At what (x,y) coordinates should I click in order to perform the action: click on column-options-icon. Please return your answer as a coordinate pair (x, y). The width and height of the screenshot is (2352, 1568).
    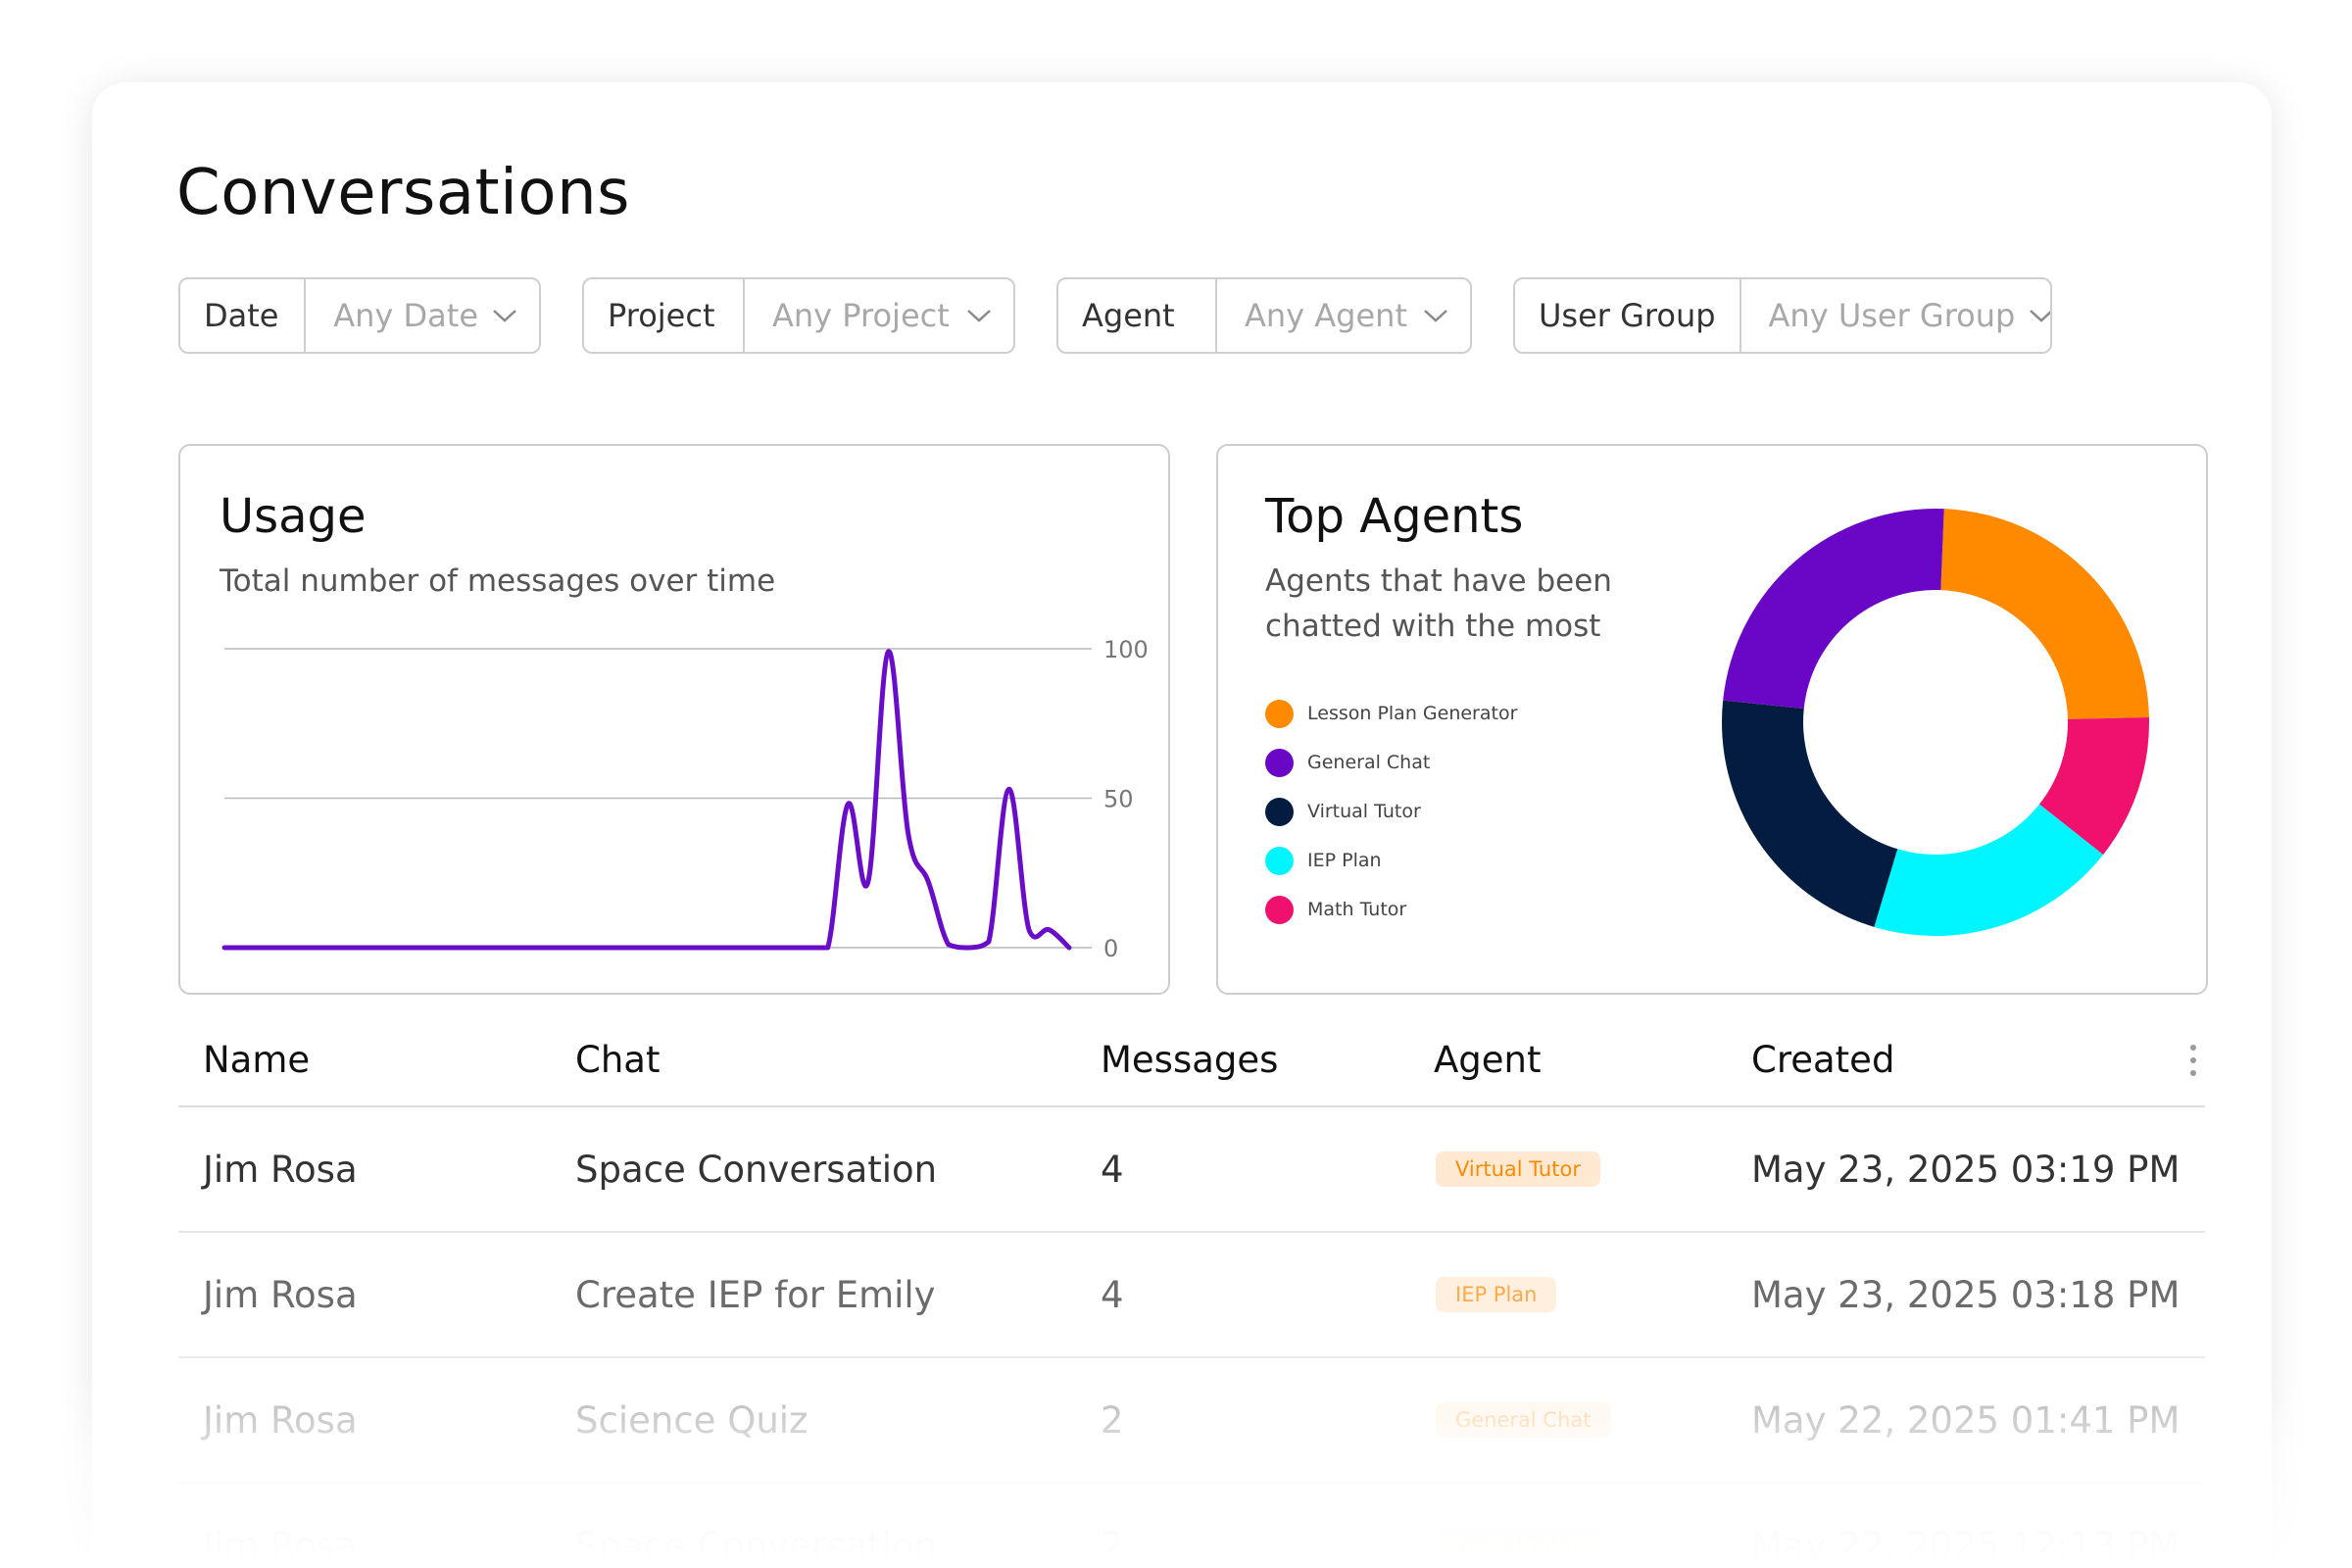
    Looking at the image, I should click on (2193, 1064).